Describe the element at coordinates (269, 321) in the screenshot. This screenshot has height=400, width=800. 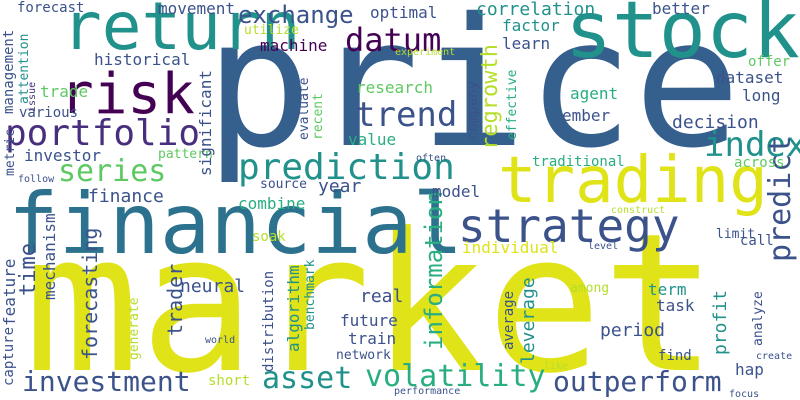
I see `word-distribution: distribution` at that location.